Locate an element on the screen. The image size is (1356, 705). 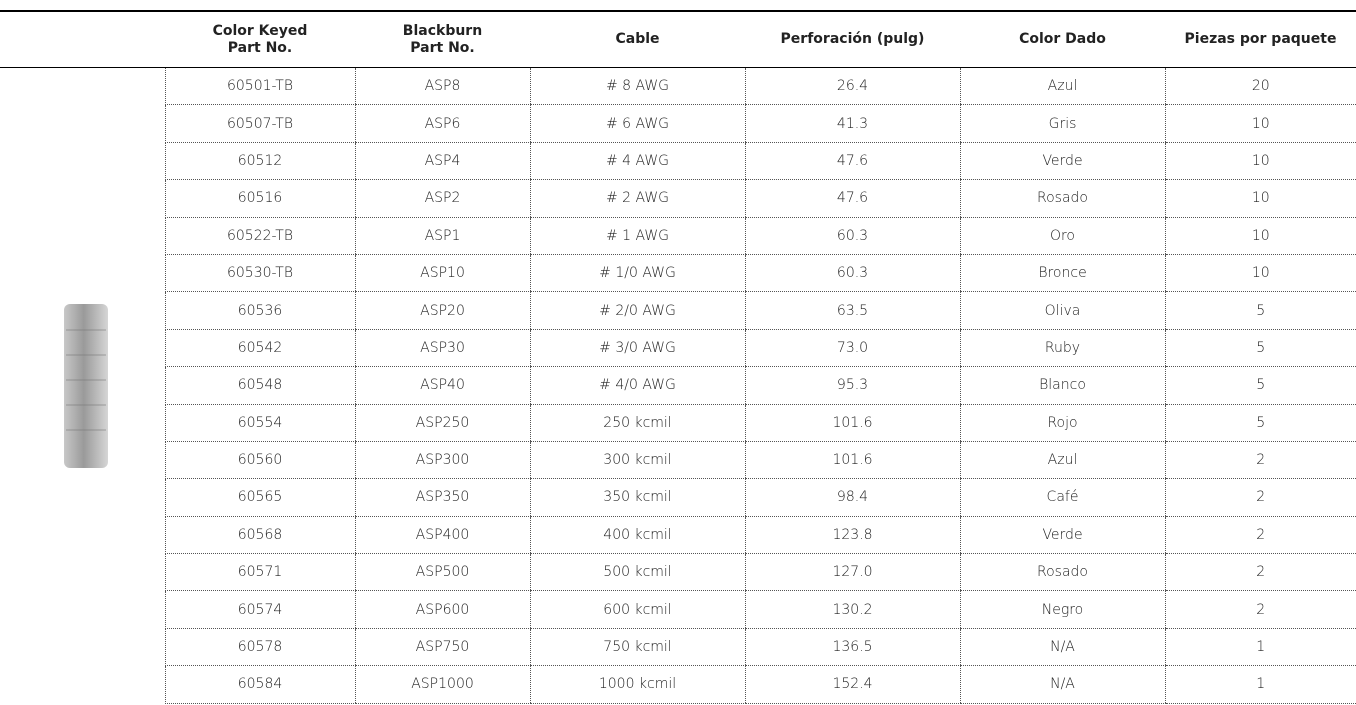
table-cell: 300 kcmil is located at coordinates (637, 460).